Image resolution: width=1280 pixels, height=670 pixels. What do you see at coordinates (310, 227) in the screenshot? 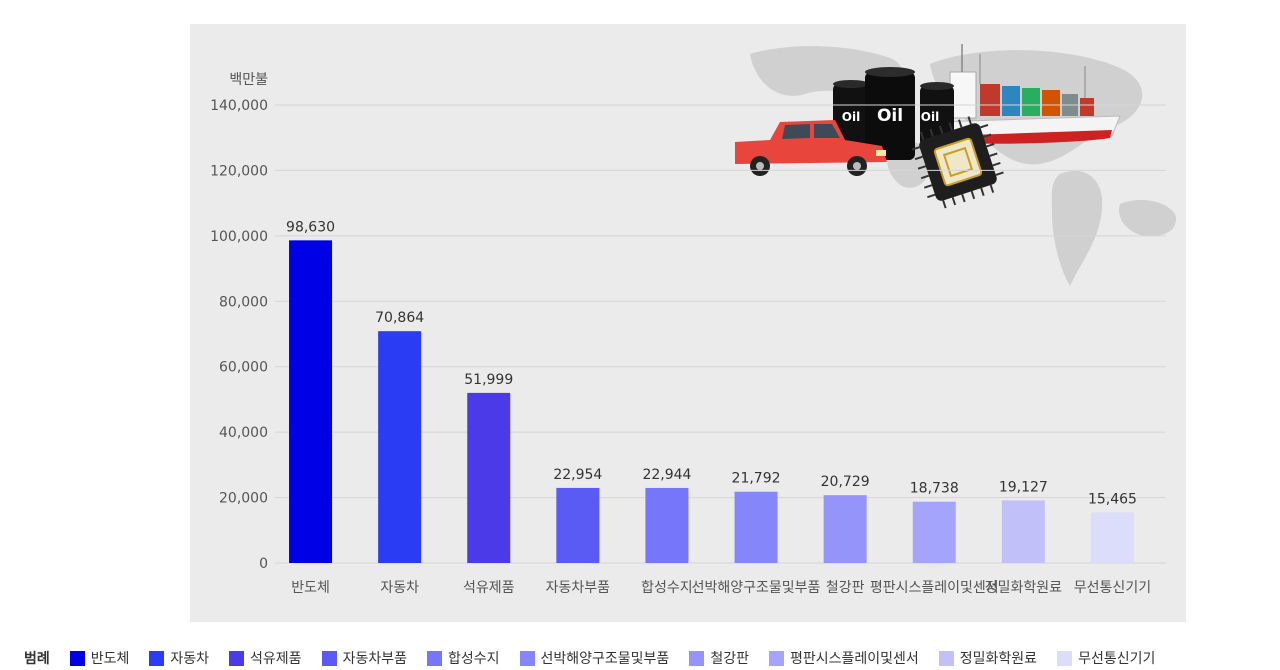
I see `data-label: 98,630` at bounding box center [310, 227].